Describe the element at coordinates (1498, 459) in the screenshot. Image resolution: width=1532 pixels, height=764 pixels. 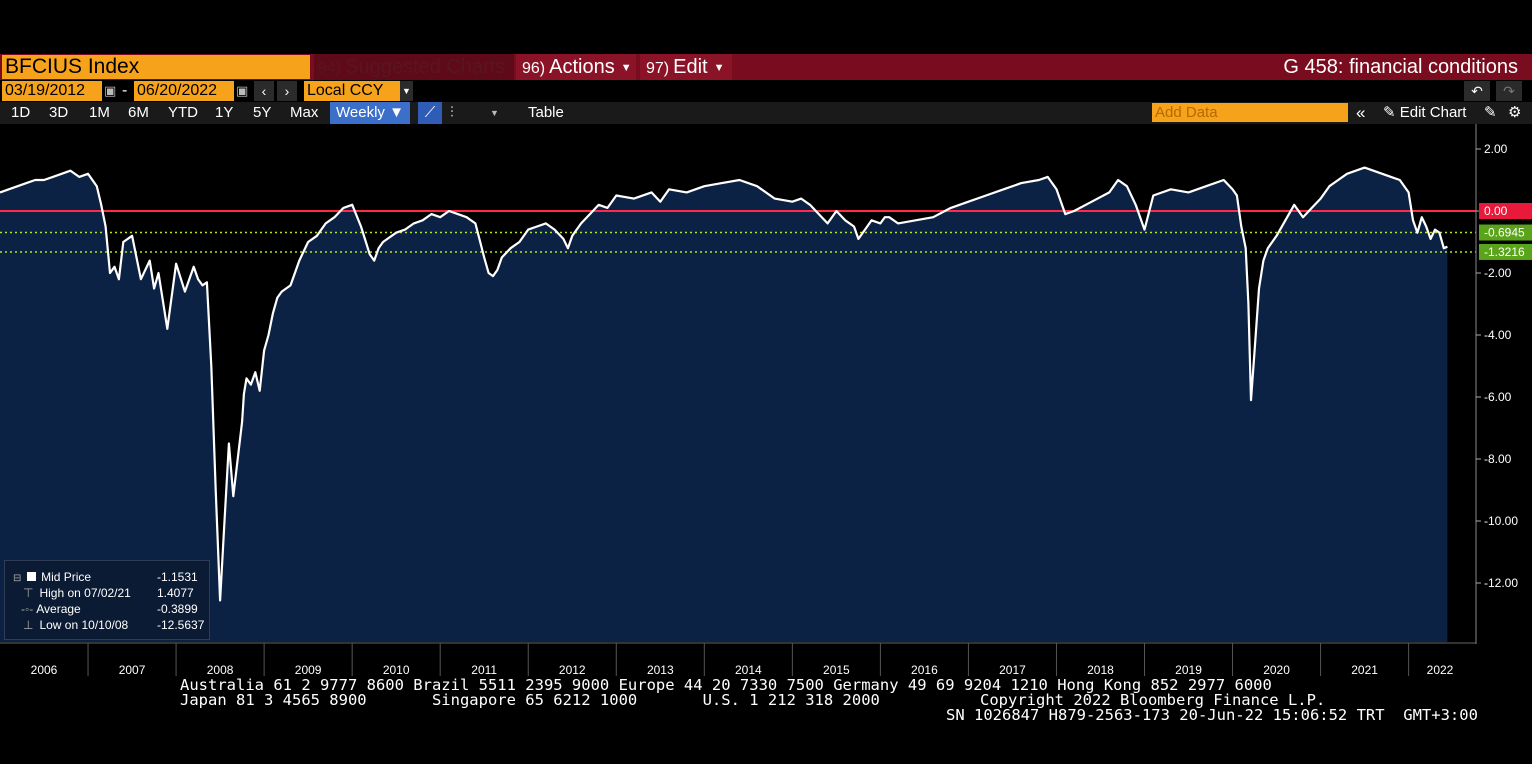
I see `y-tick-label: -8.00` at that location.